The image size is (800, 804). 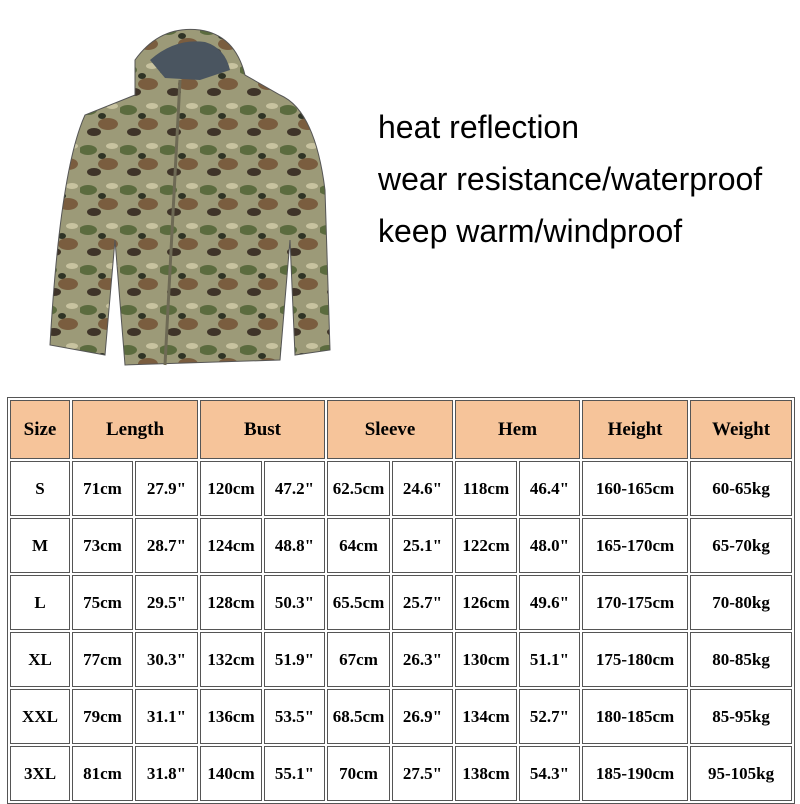 I want to click on header-row: Size Length Bust Sleeve Hem Height Weight, so click(x=401, y=429).